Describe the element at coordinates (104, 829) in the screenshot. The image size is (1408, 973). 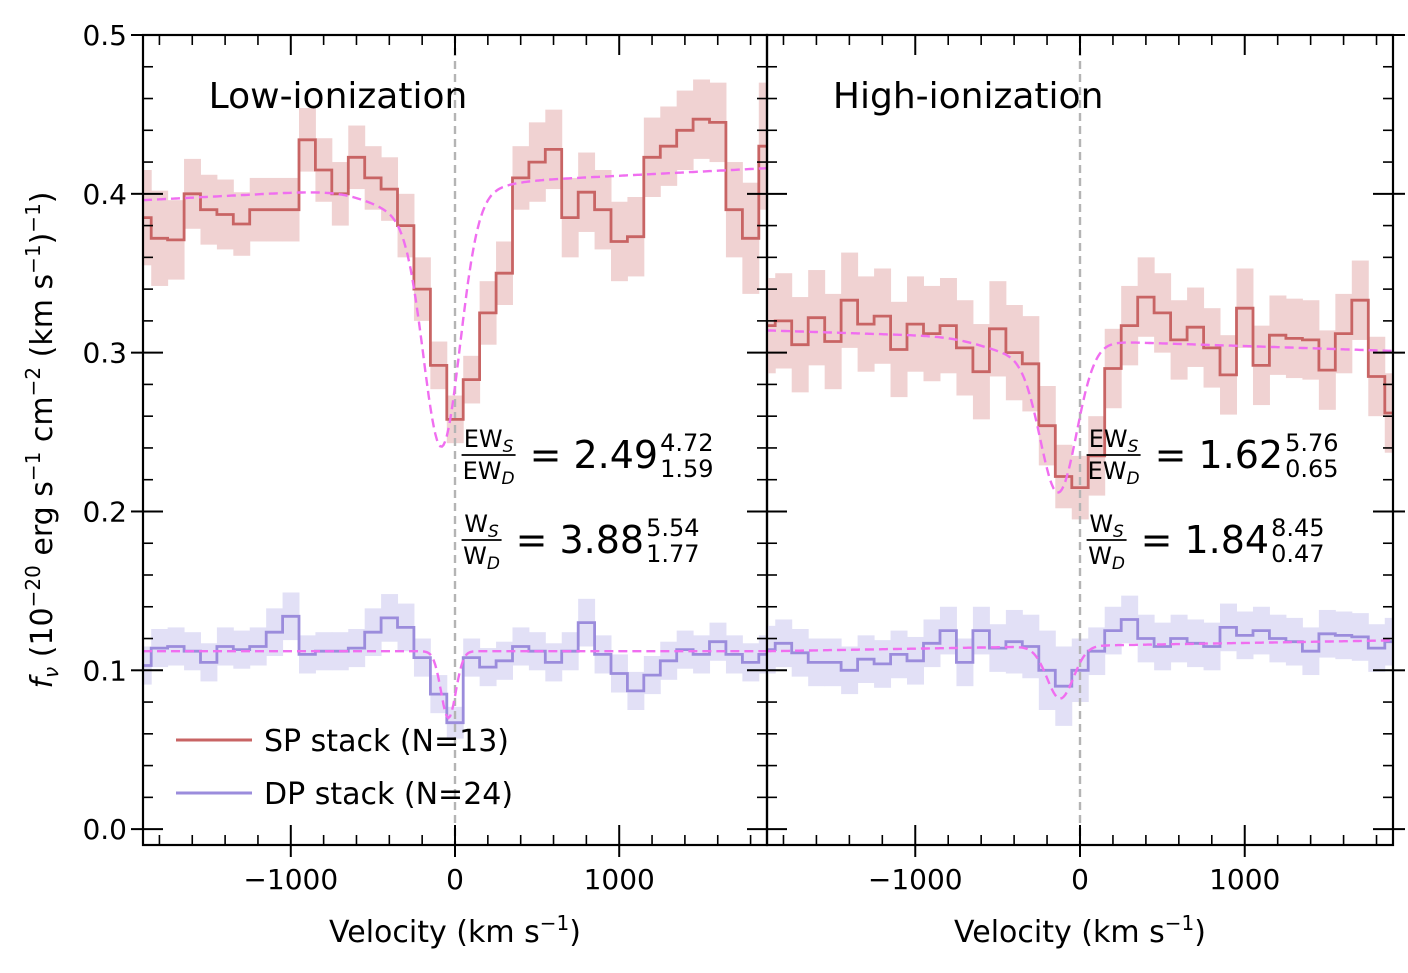
I see `y-tick-label: 0.0` at that location.